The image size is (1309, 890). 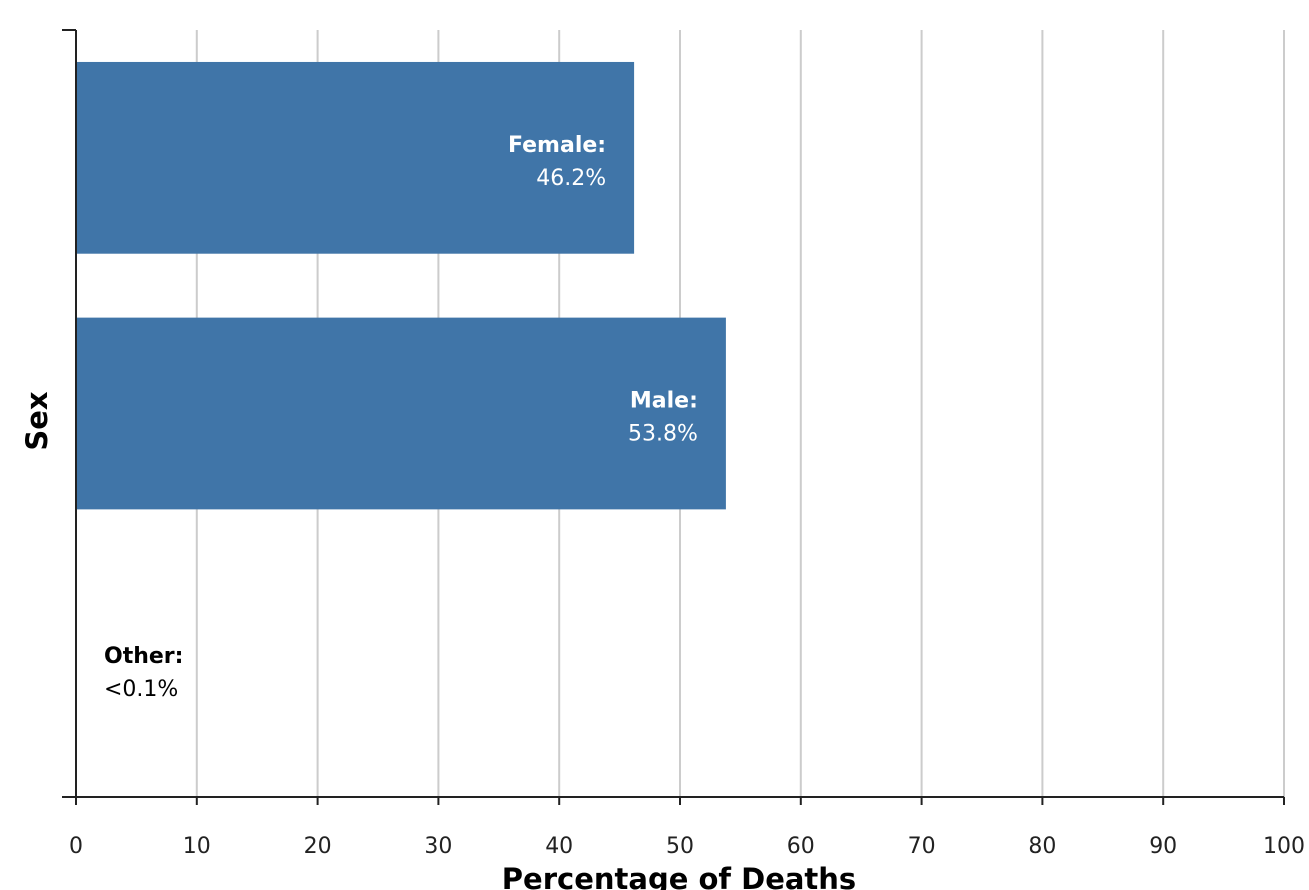 What do you see at coordinates (663, 434) in the screenshot?
I see `data-label-value: 53.8%` at bounding box center [663, 434].